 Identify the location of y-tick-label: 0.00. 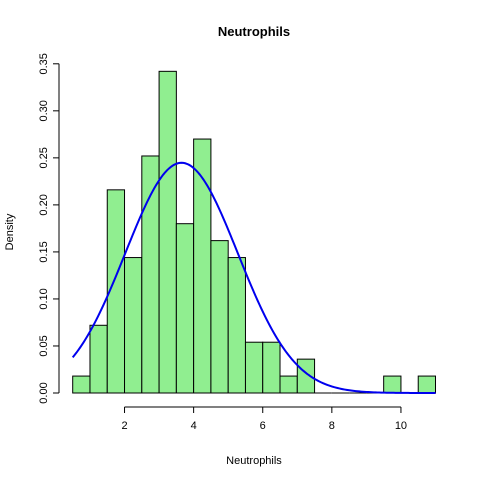
(44, 392).